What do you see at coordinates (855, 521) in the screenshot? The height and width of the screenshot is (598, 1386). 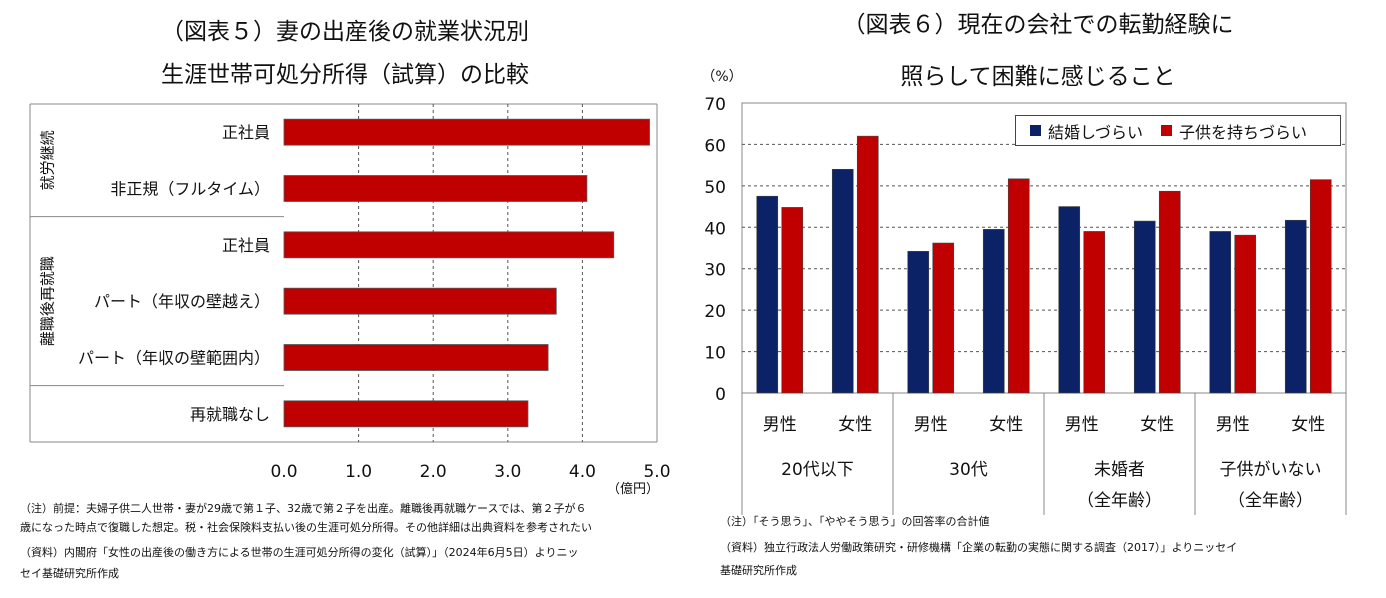 I see `figure-6-note-line-1: （注）「そう思う」、「ややそう思う」の回答率の合計値` at bounding box center [855, 521].